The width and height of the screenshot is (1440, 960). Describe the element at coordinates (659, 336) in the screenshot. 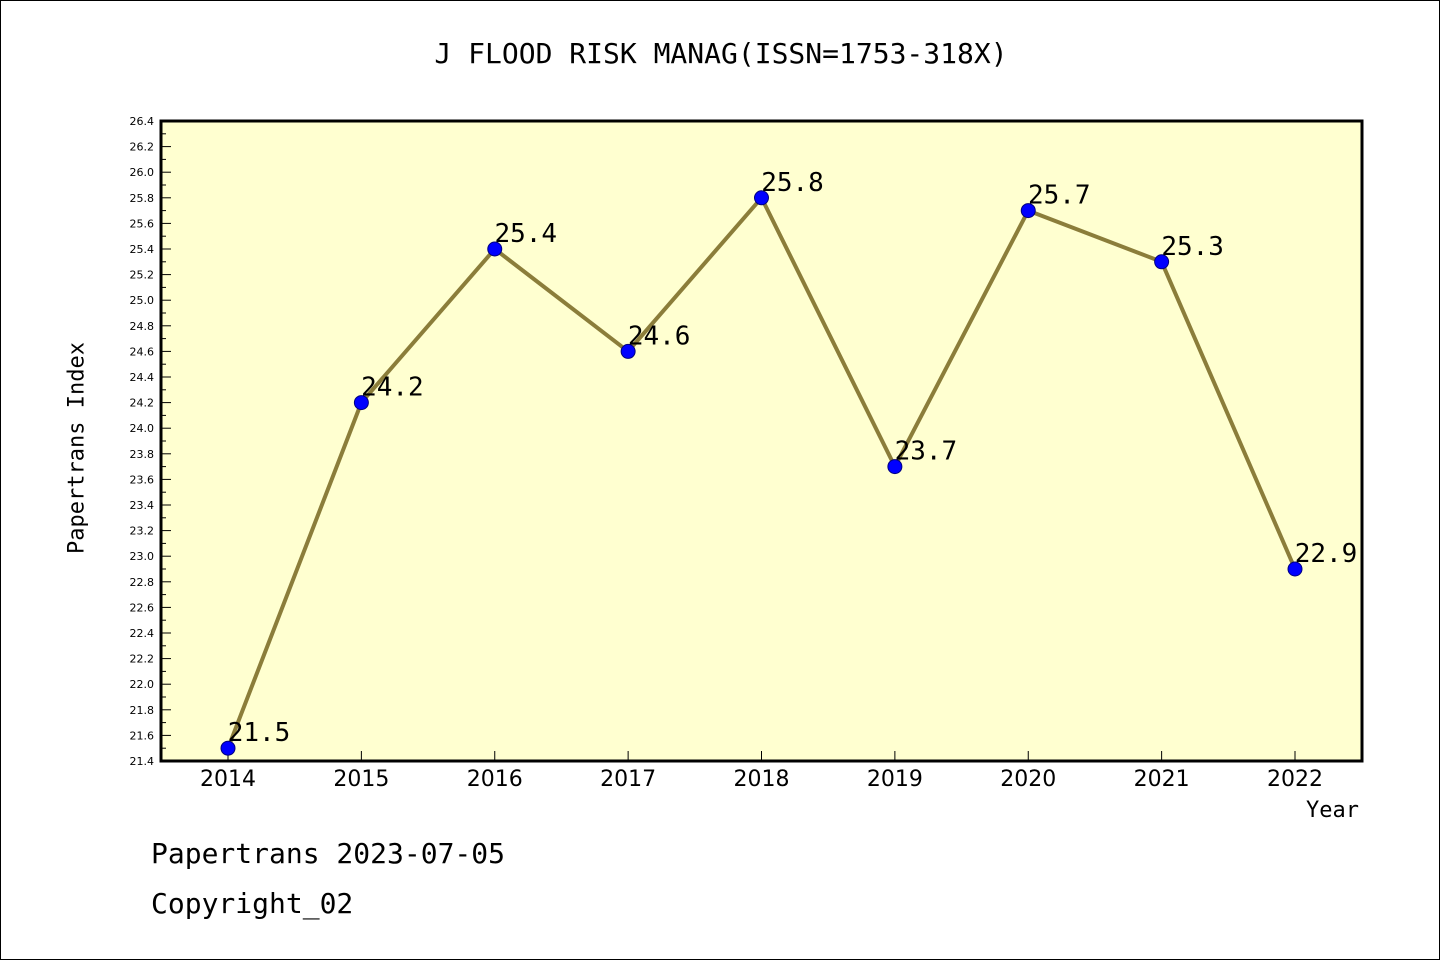

I see `data-label: 24.6` at that location.